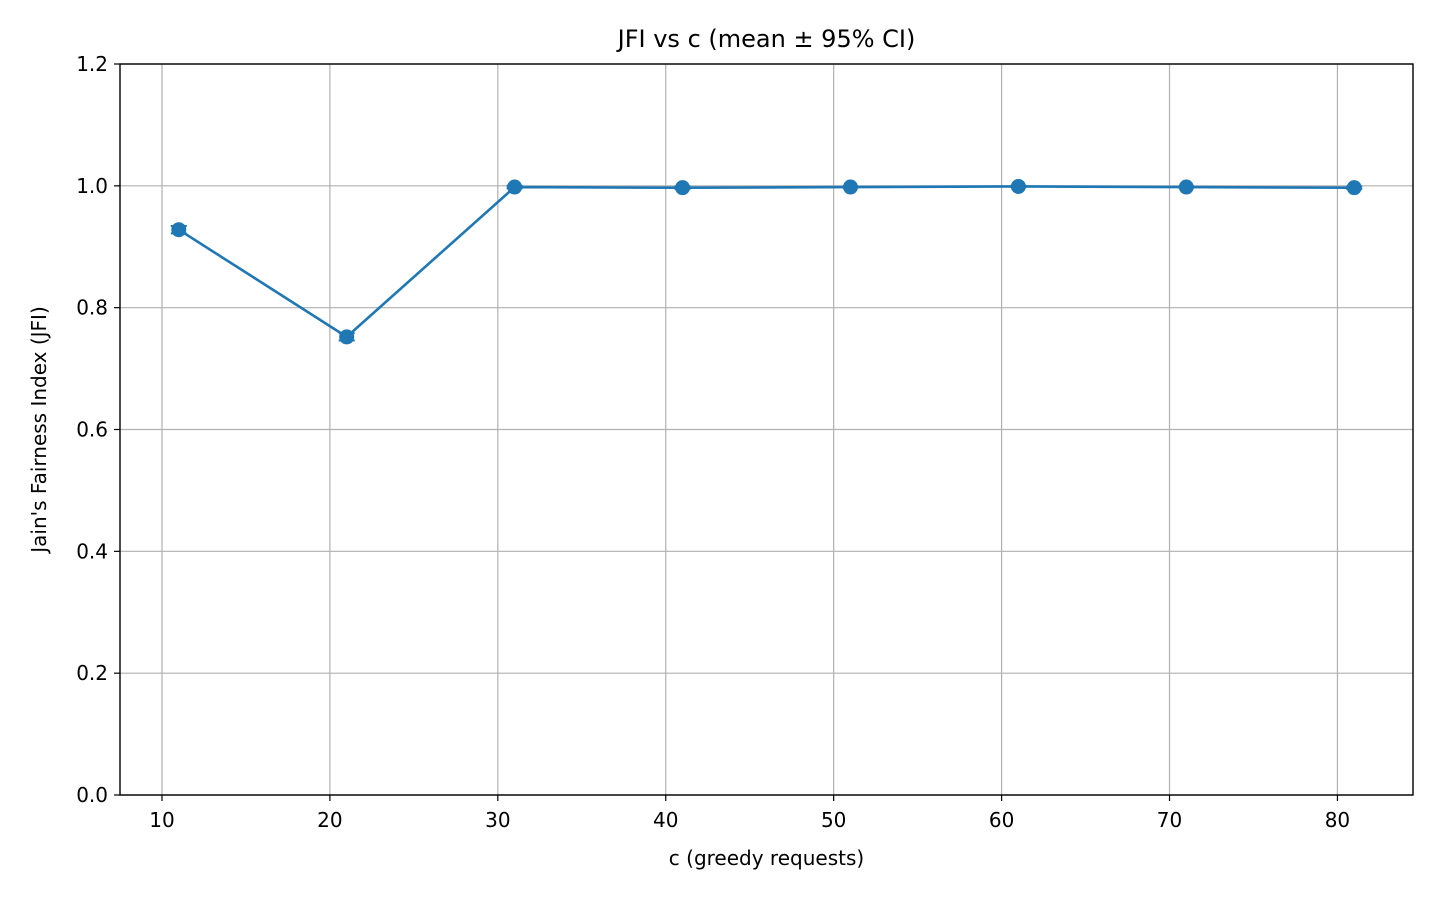 This screenshot has height=900, width=1440. Describe the element at coordinates (665, 820) in the screenshot. I see `x-tick-label: 40` at that location.